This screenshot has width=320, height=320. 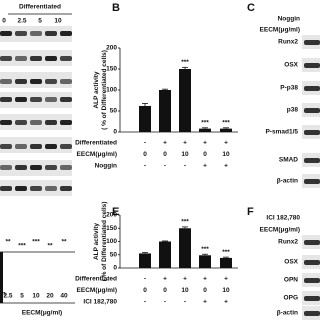 I want to click on condition-label: Noggin, so click(x=289, y=19).